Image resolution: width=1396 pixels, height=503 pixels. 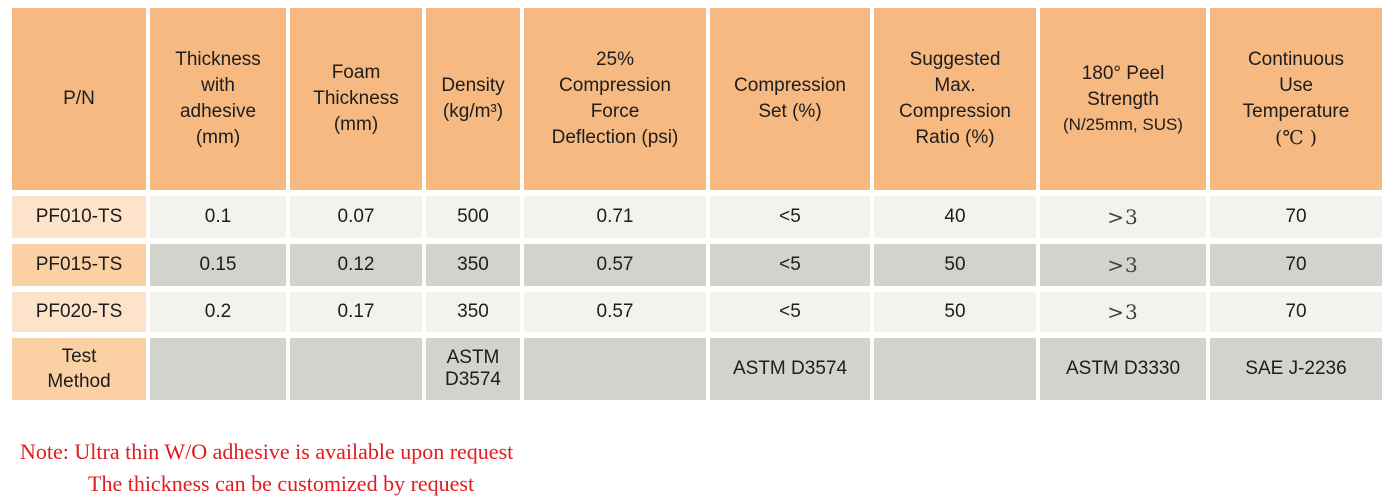 I want to click on col-header-compression-set: Compression Set (%), so click(x=790, y=99).